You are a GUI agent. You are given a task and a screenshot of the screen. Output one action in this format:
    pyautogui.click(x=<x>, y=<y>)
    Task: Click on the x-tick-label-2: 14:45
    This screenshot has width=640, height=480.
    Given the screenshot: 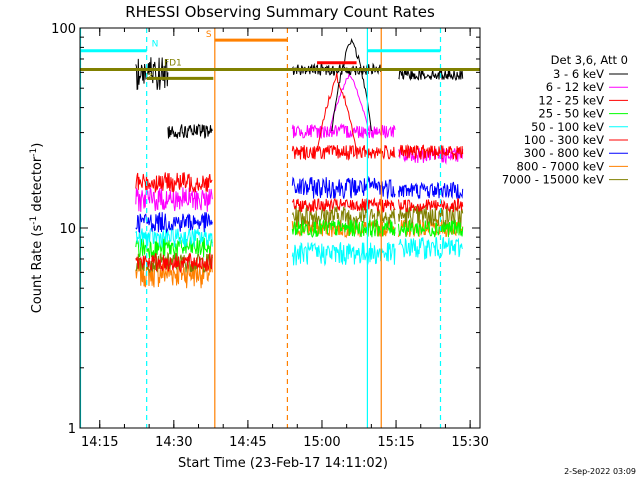 What is the action you would take?
    pyautogui.click(x=247, y=442)
    